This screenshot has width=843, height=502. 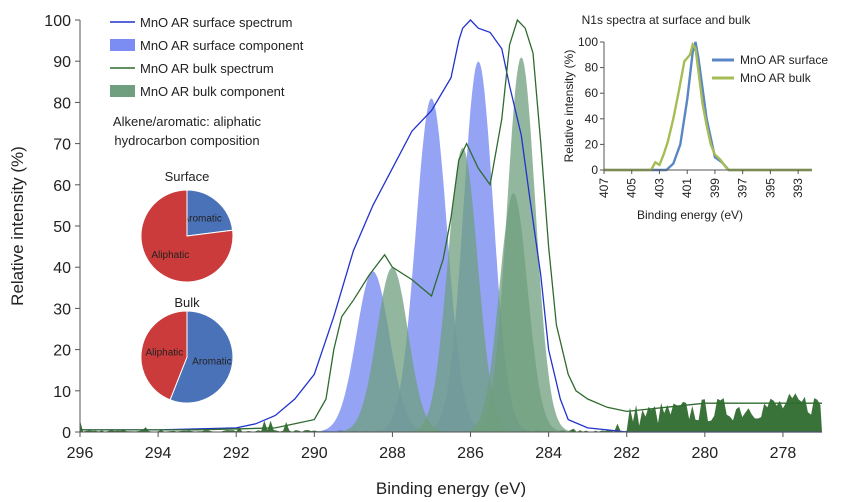 What do you see at coordinates (548, 453) in the screenshot?
I see `x-tick-label: 284` at bounding box center [548, 453].